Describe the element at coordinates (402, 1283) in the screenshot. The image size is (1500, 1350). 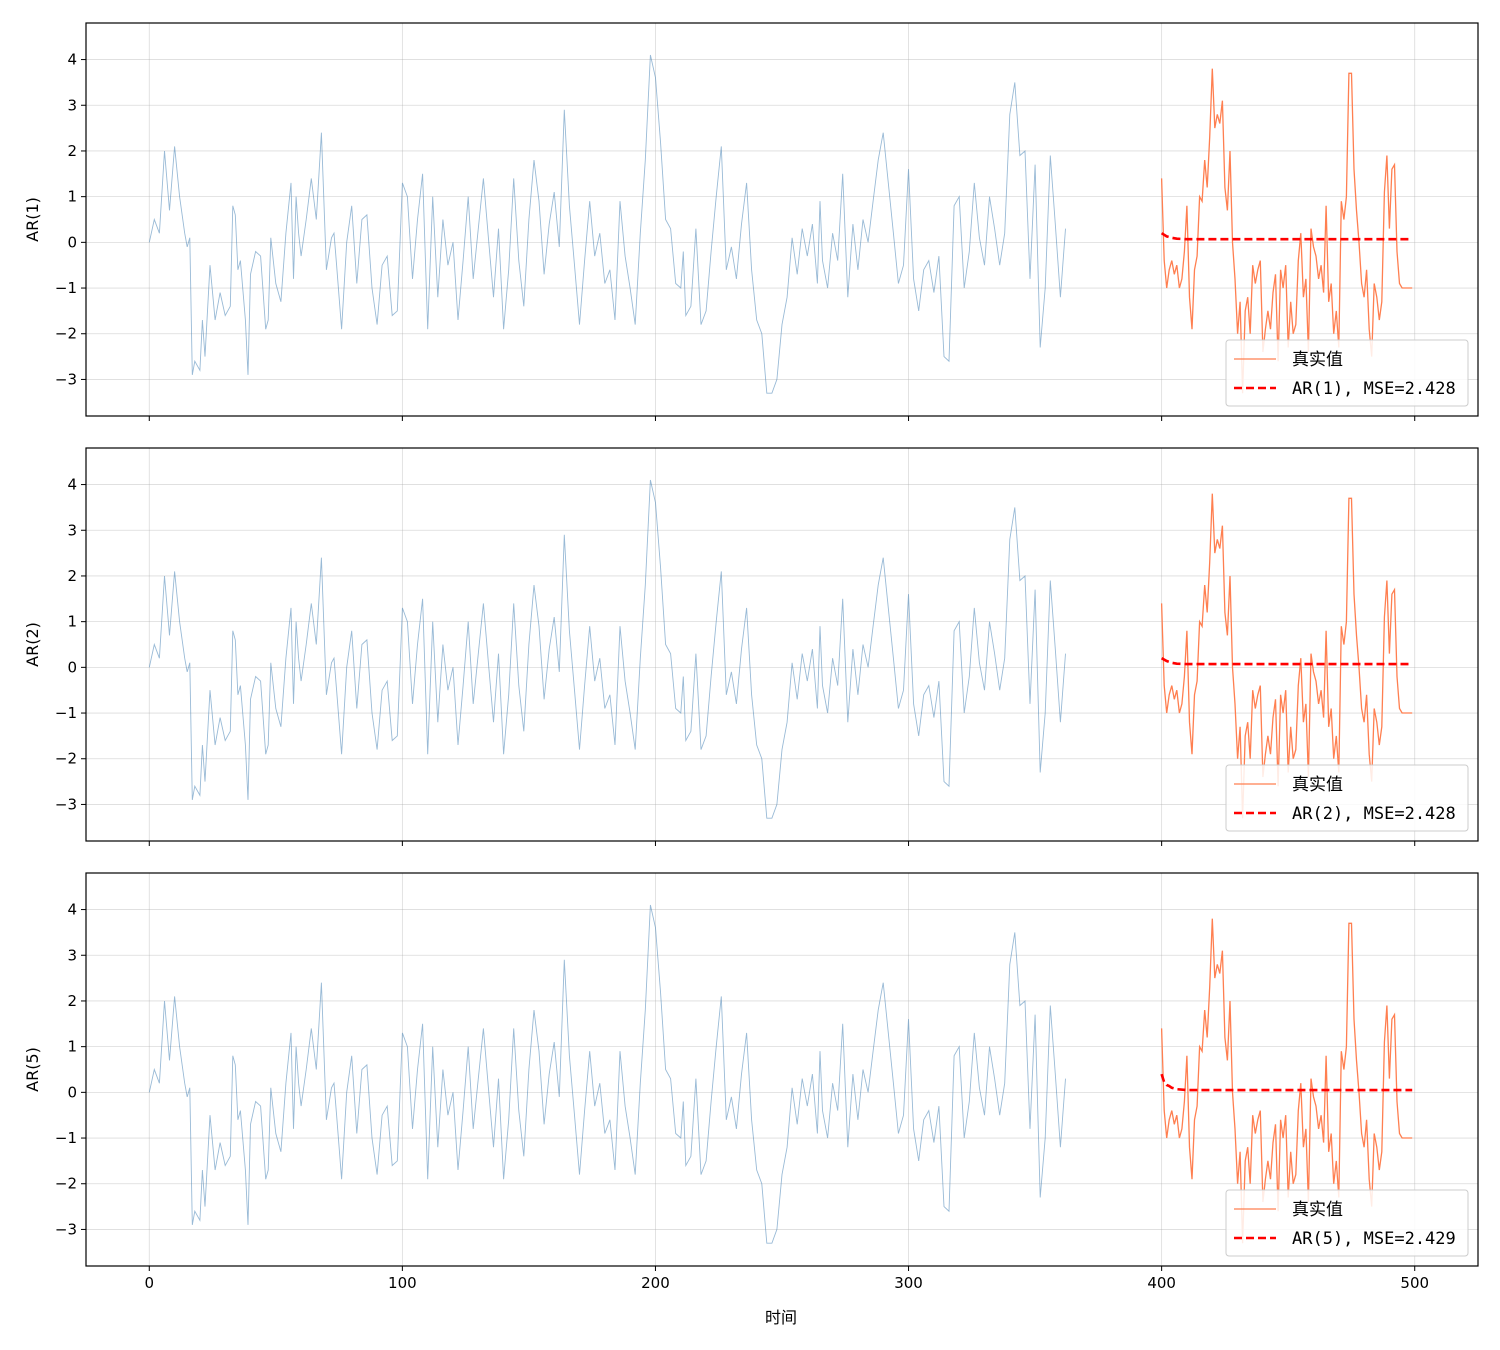
I see `x-tick-label: 100` at that location.